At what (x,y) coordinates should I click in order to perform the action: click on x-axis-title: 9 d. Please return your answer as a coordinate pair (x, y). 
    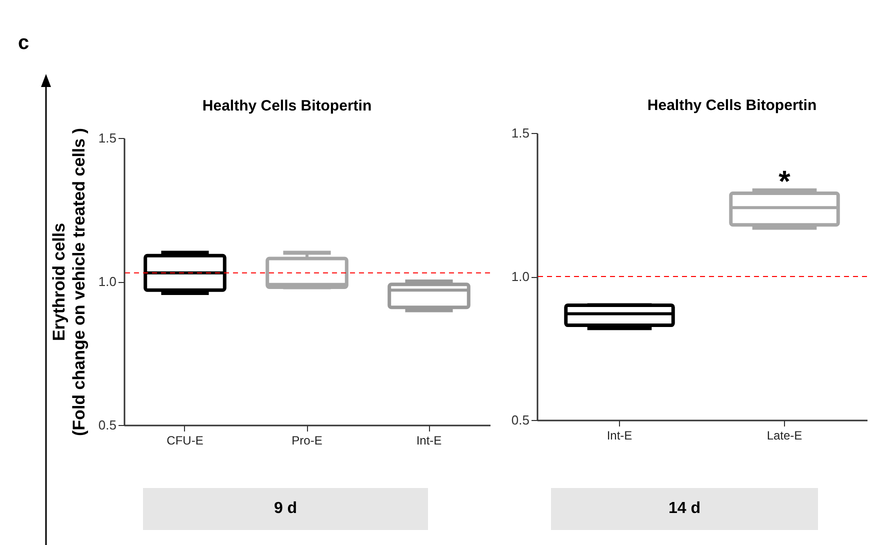
    Looking at the image, I should click on (285, 509).